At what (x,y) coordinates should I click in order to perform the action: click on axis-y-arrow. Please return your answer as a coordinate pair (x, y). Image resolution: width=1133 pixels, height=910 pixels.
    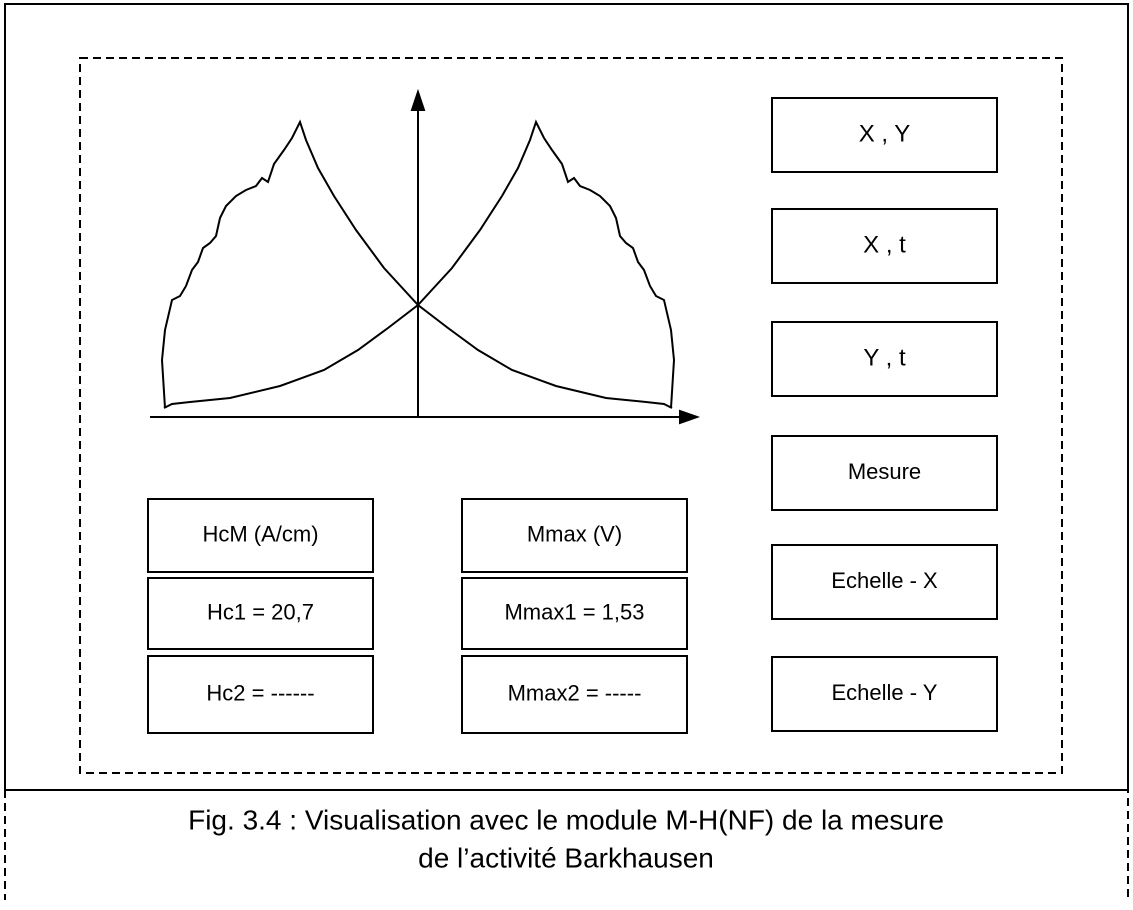
    Looking at the image, I should click on (418, 99).